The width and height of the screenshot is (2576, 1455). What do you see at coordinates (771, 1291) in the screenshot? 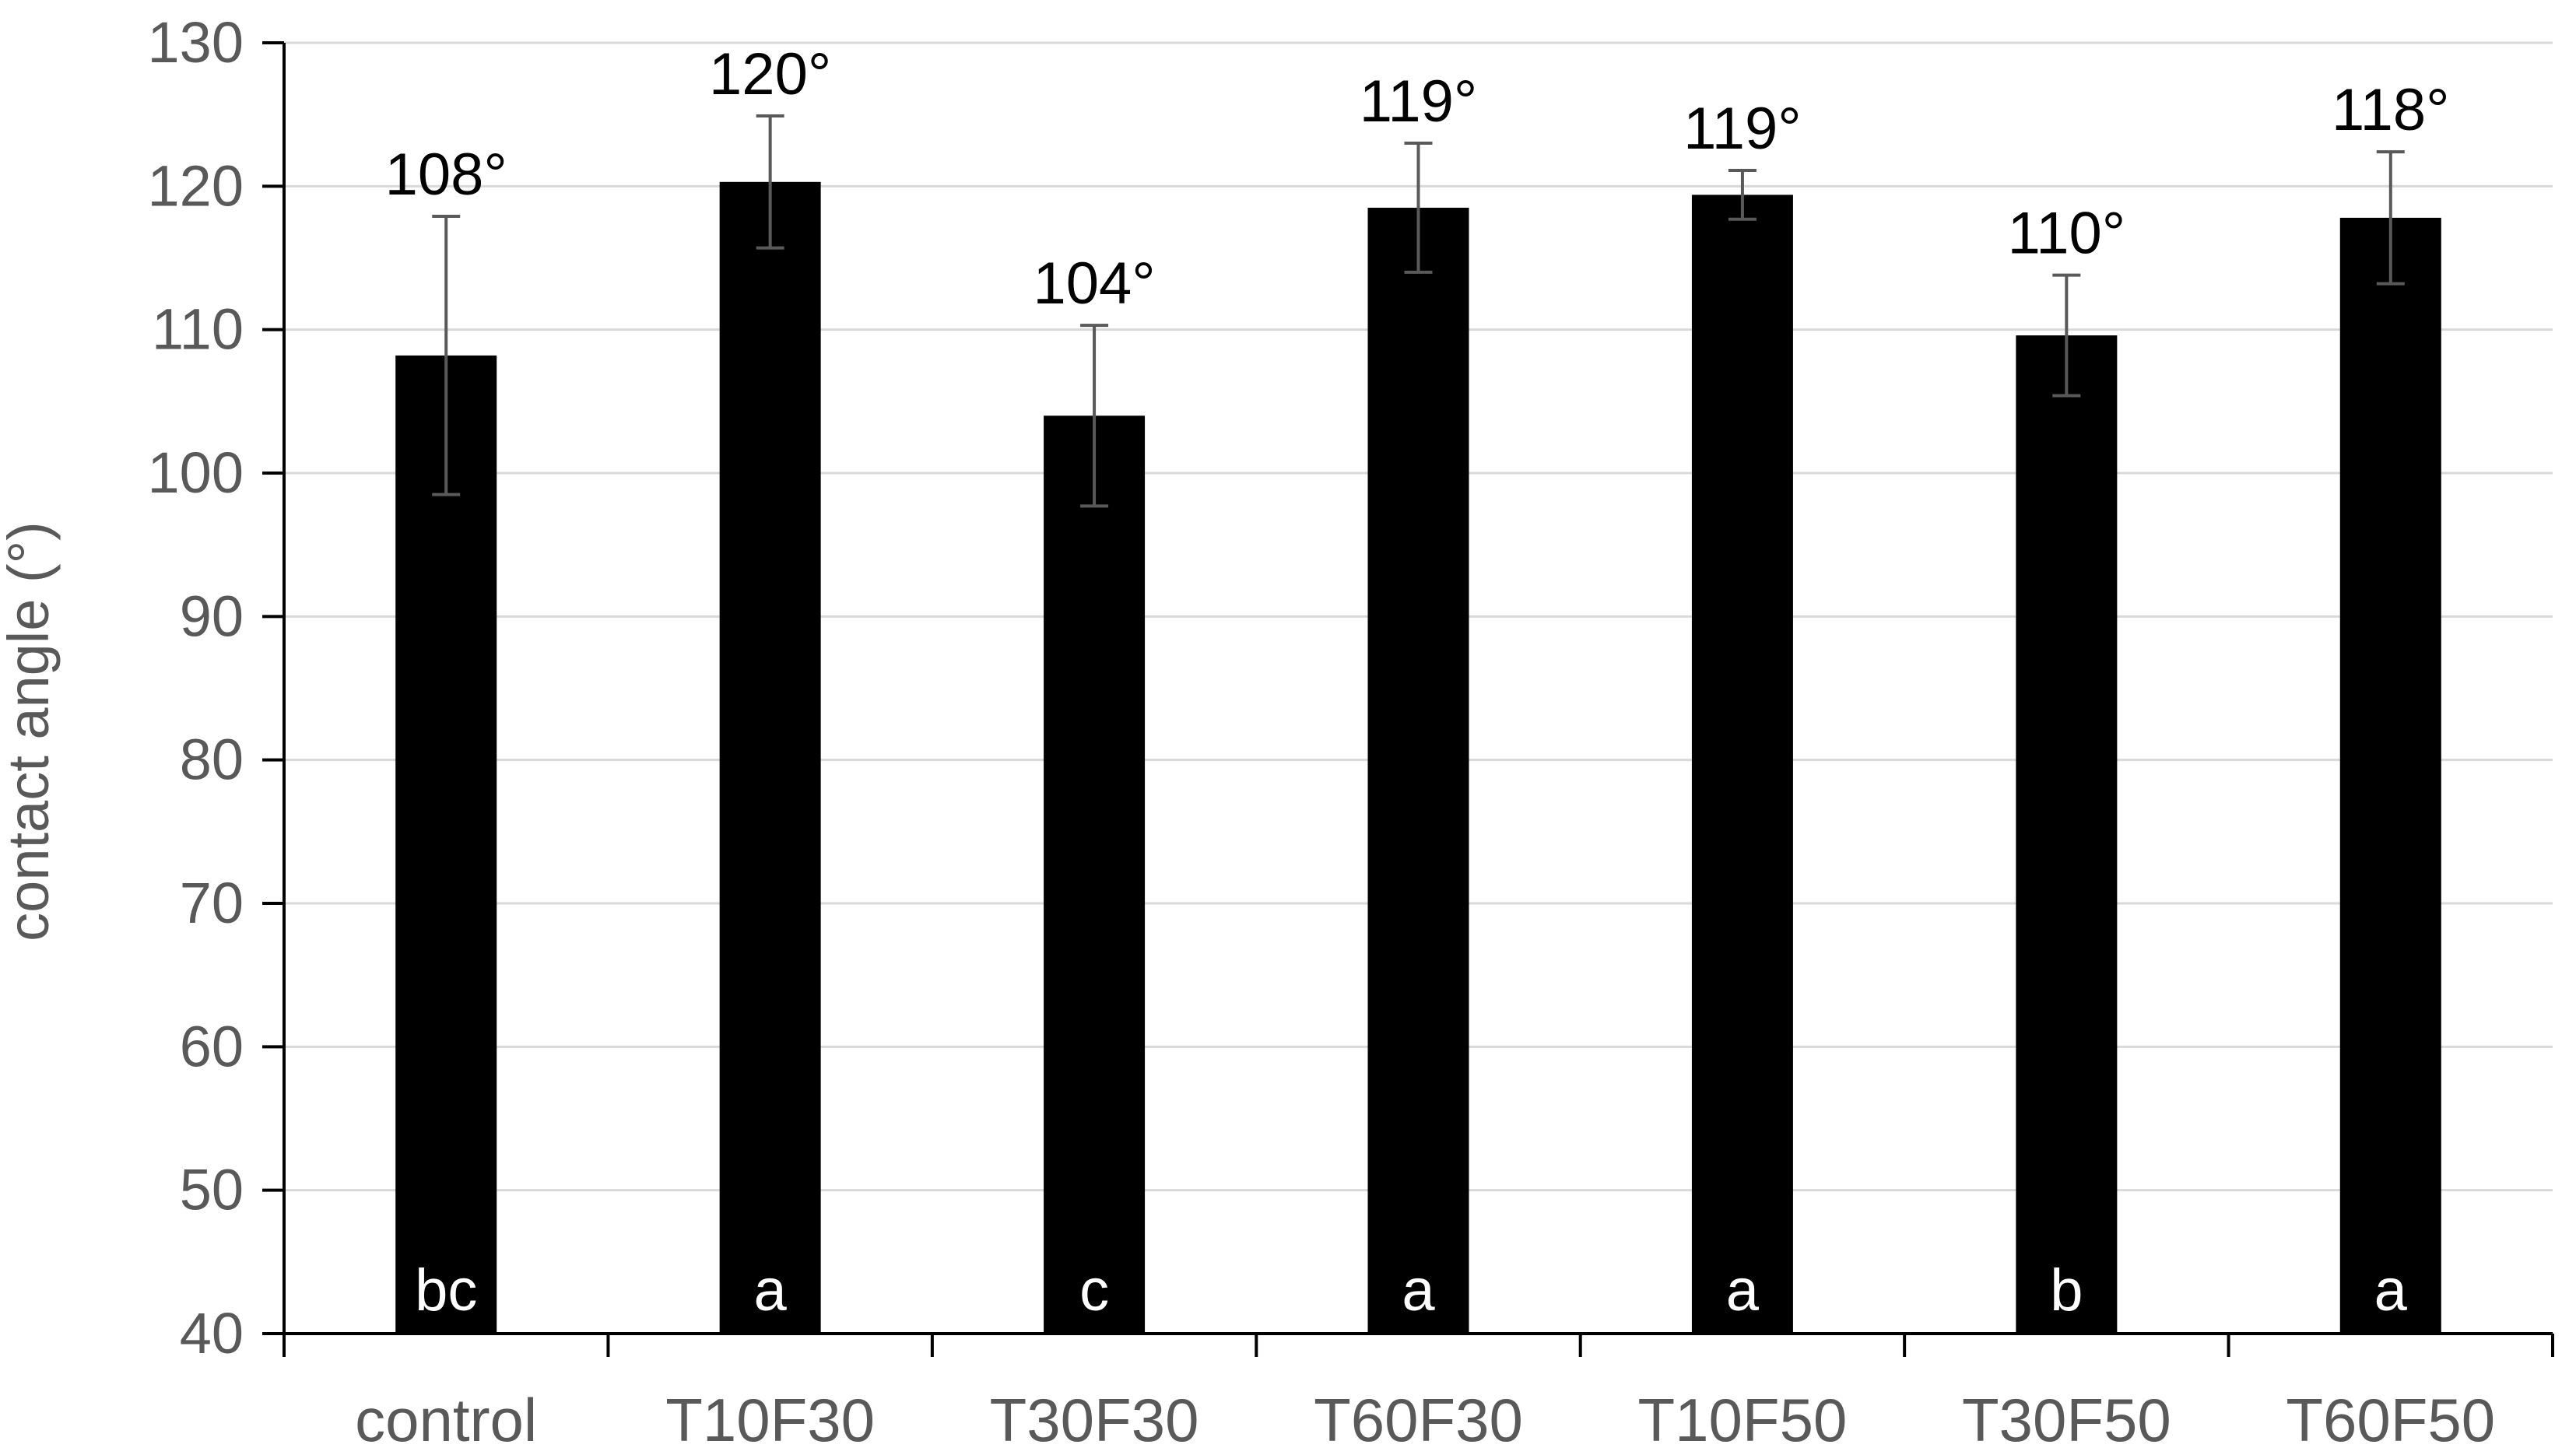
I see `group-letter-T10F30: a` at bounding box center [771, 1291].